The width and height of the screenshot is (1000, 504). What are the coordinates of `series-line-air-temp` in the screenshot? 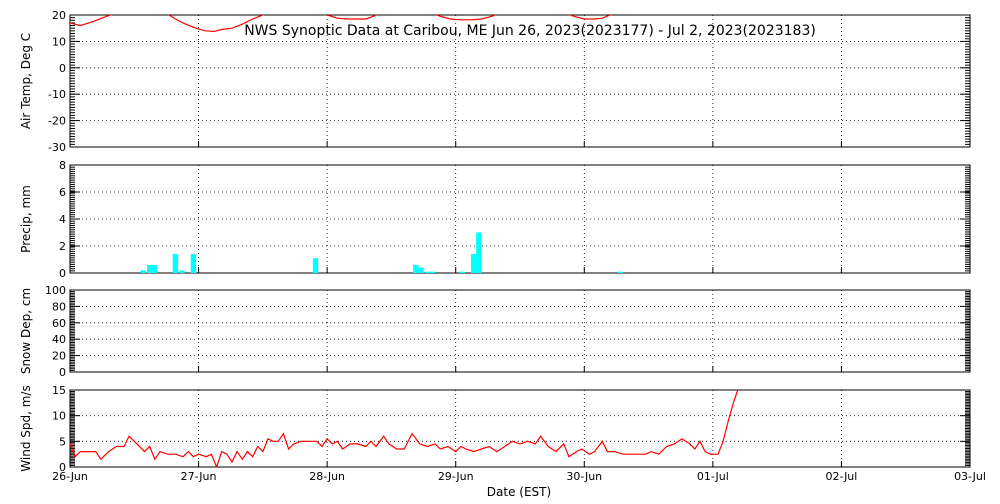 It's located at (341, 24).